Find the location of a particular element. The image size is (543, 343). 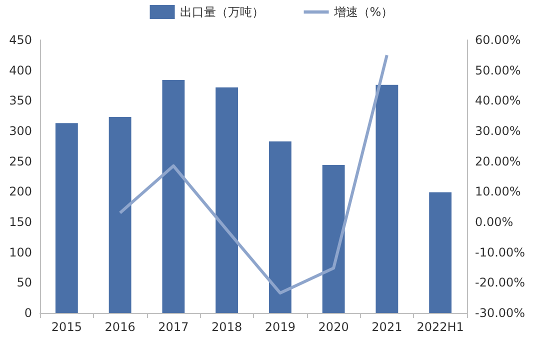

y-tick-label: 450 is located at coordinates (20, 40).